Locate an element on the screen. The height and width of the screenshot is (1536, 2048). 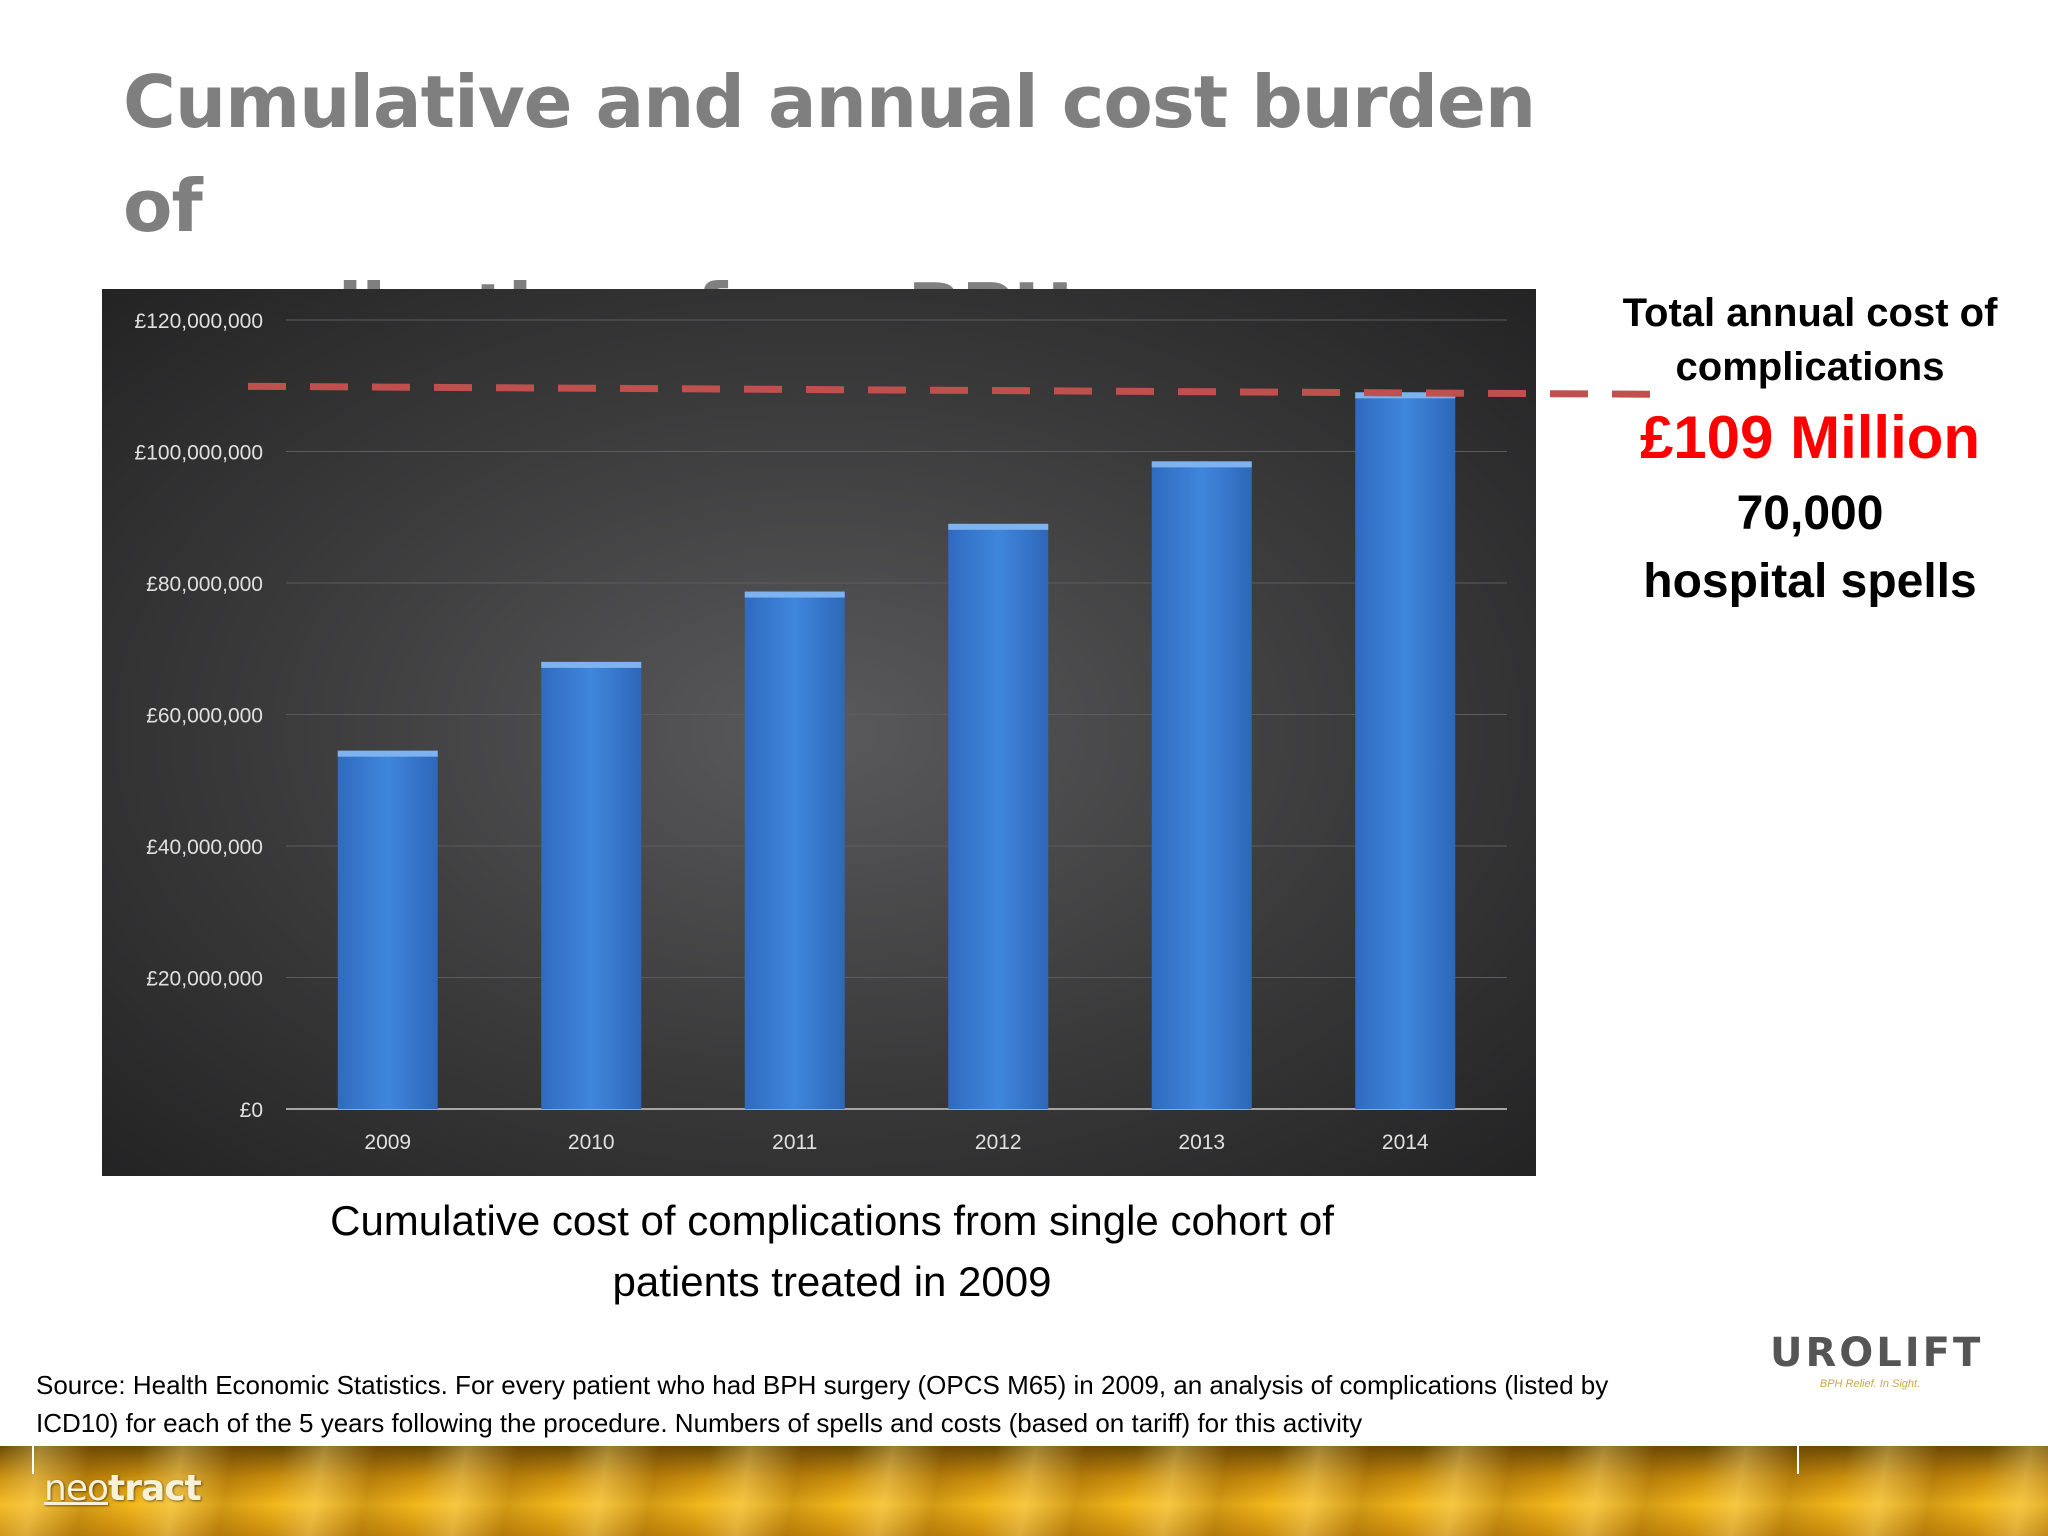
y-tick-label: £120,000,000 is located at coordinates (199, 321).